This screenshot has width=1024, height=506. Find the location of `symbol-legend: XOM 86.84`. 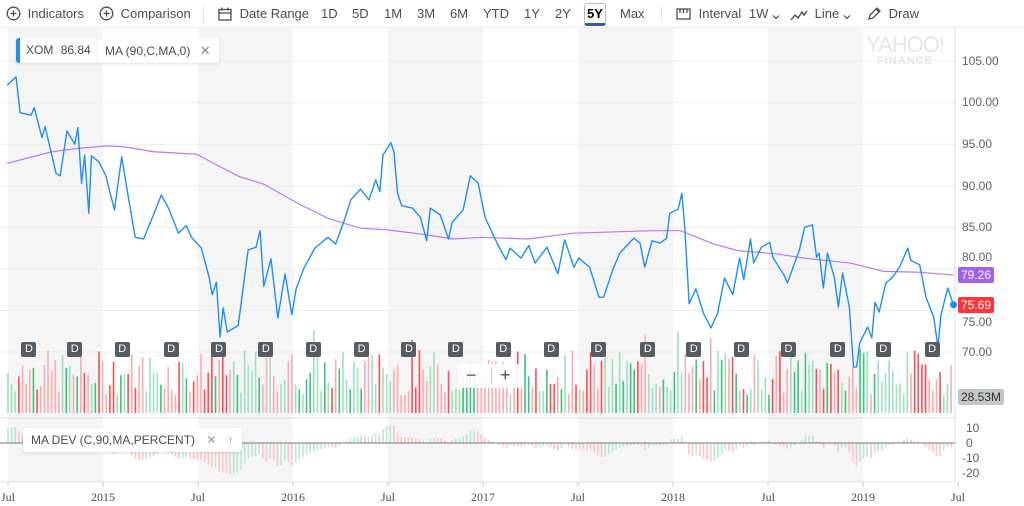

symbol-legend: XOM 86.84 is located at coordinates (57, 50).